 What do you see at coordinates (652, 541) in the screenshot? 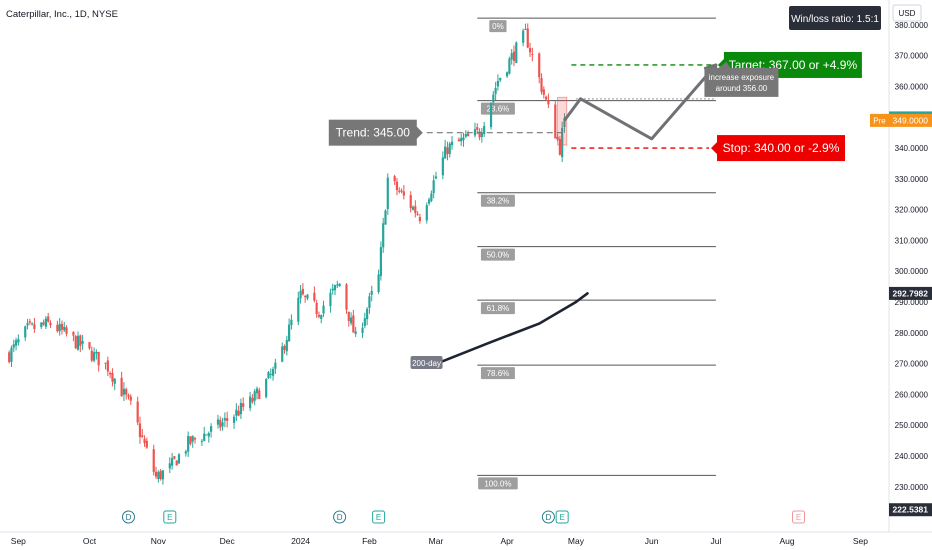
I see `time-tick-label: Jun` at bounding box center [652, 541].